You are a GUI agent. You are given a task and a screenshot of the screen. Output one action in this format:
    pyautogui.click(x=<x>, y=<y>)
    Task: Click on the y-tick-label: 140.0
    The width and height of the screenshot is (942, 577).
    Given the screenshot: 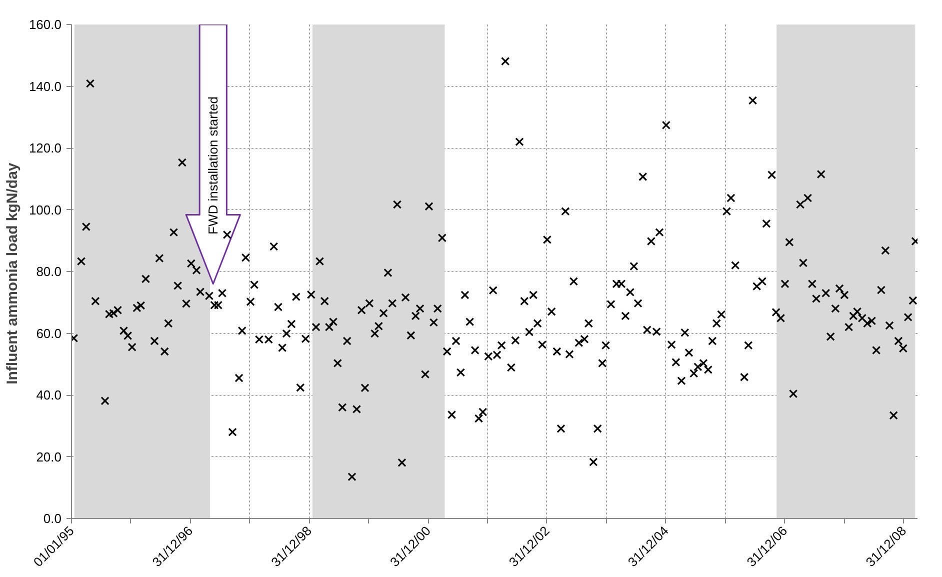 What is the action you would take?
    pyautogui.click(x=45, y=86)
    